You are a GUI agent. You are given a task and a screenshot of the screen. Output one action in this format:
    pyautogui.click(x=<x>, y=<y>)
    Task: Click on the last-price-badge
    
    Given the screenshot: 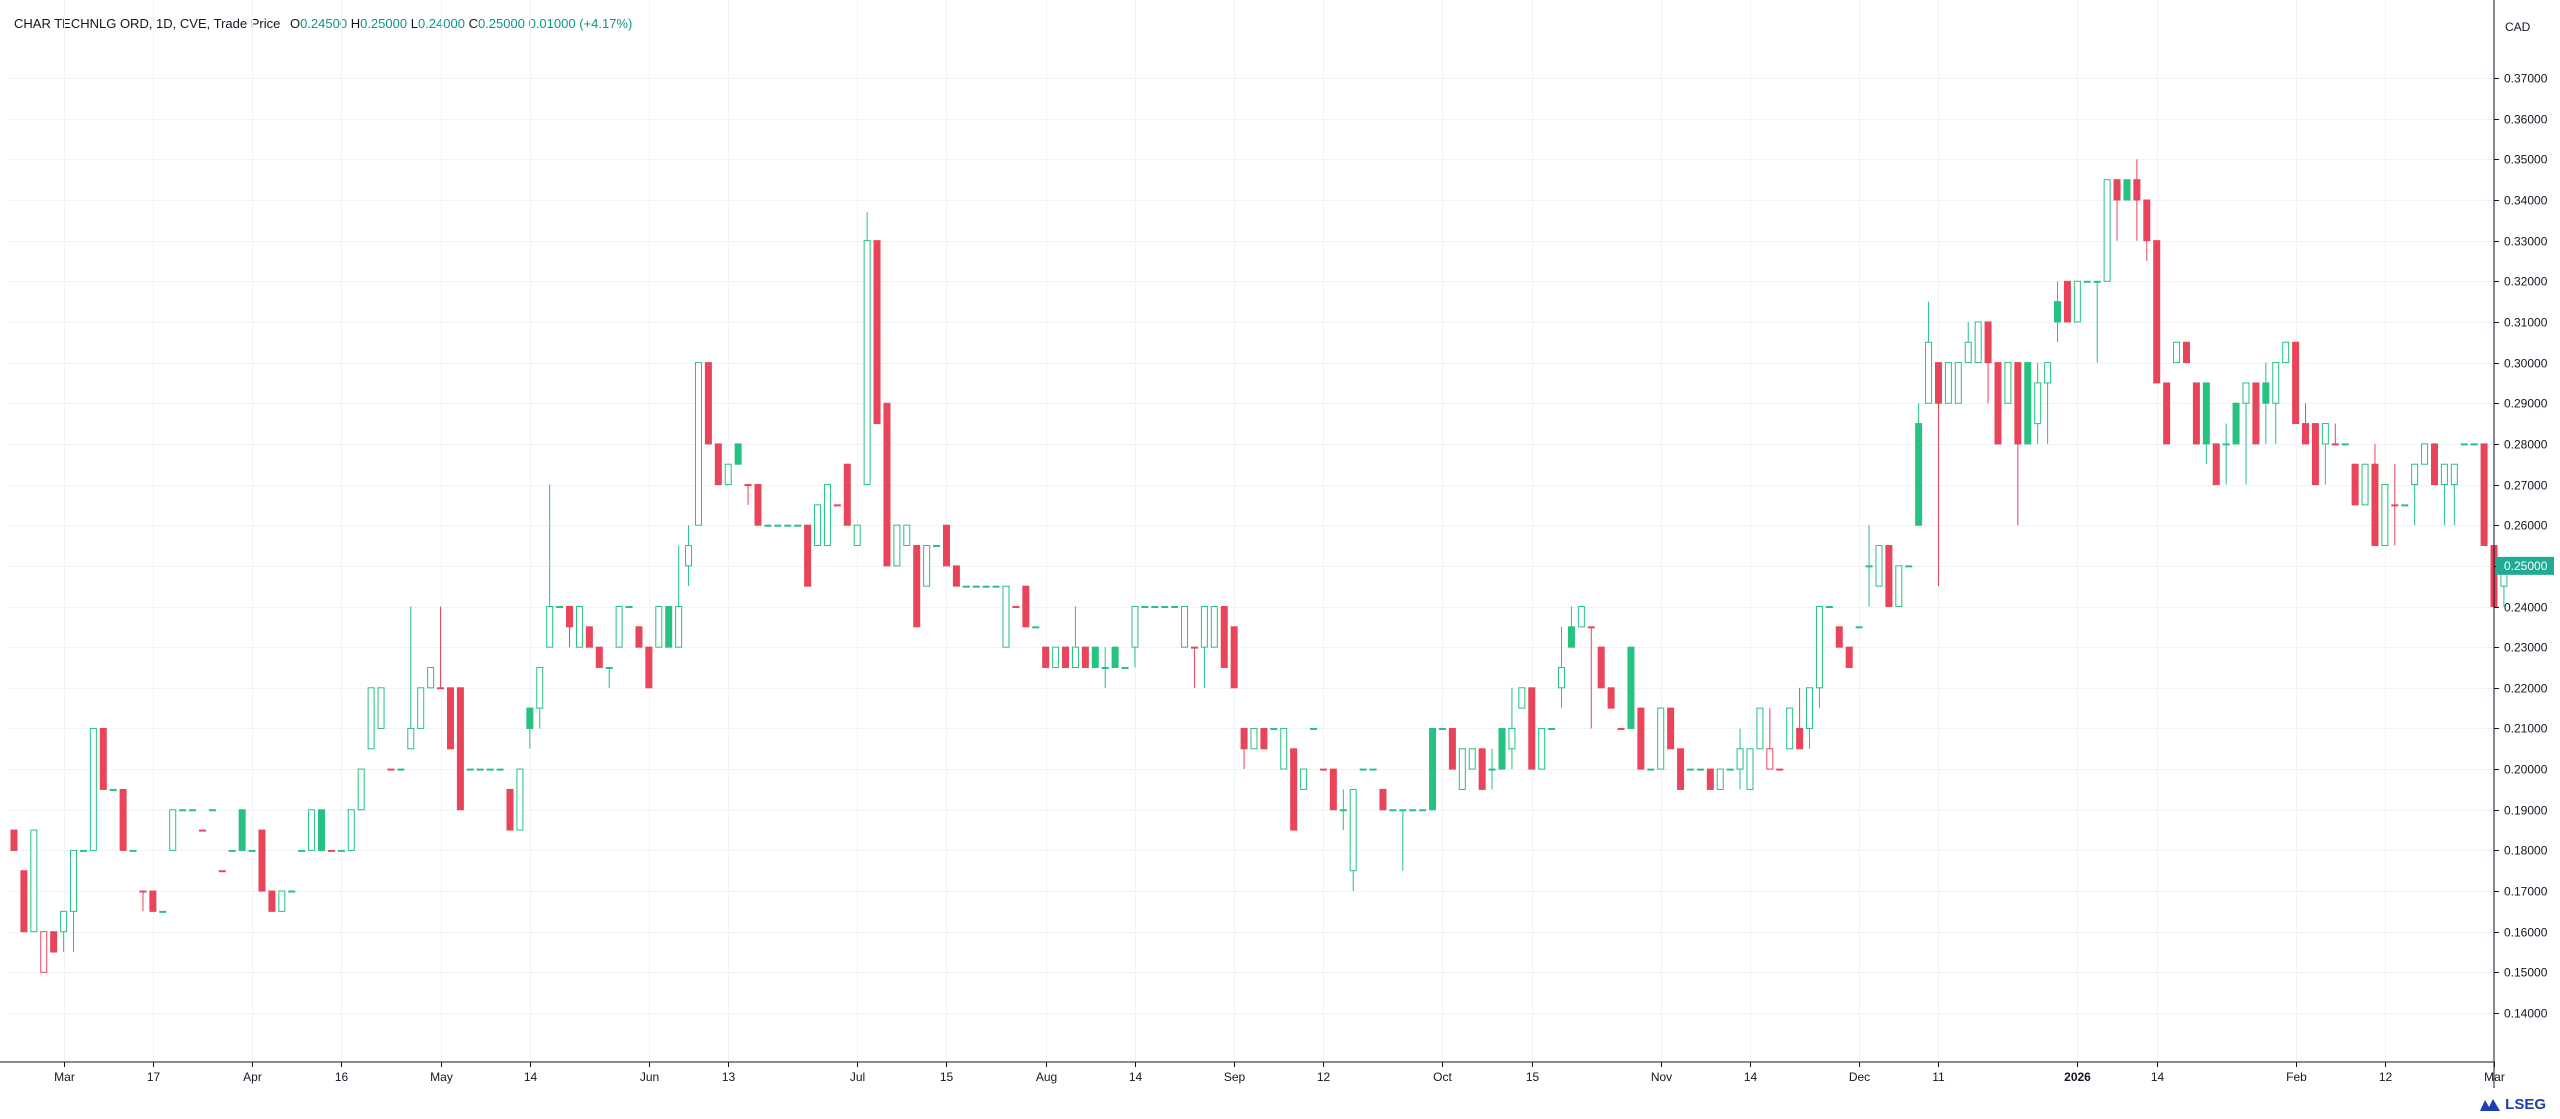 What is the action you would take?
    pyautogui.click(x=2525, y=565)
    